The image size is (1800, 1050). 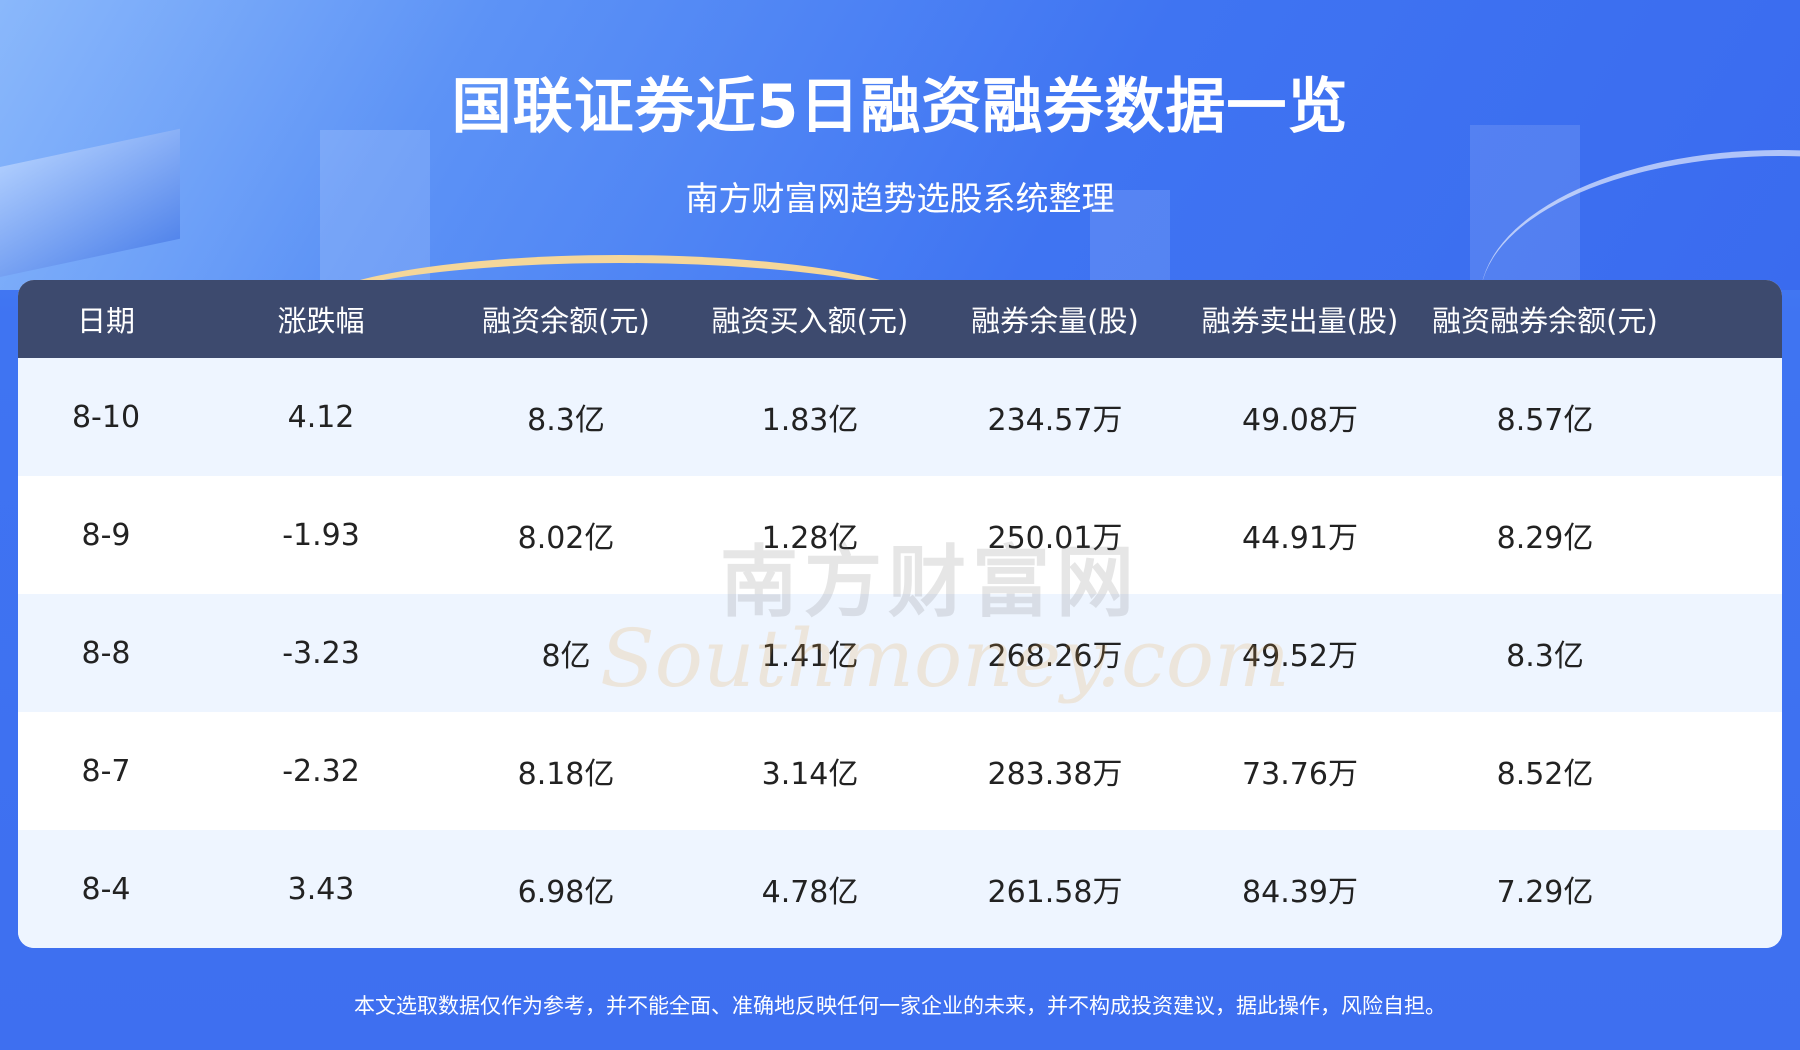 I want to click on table-cell: 49.08万, so click(x=1300, y=420).